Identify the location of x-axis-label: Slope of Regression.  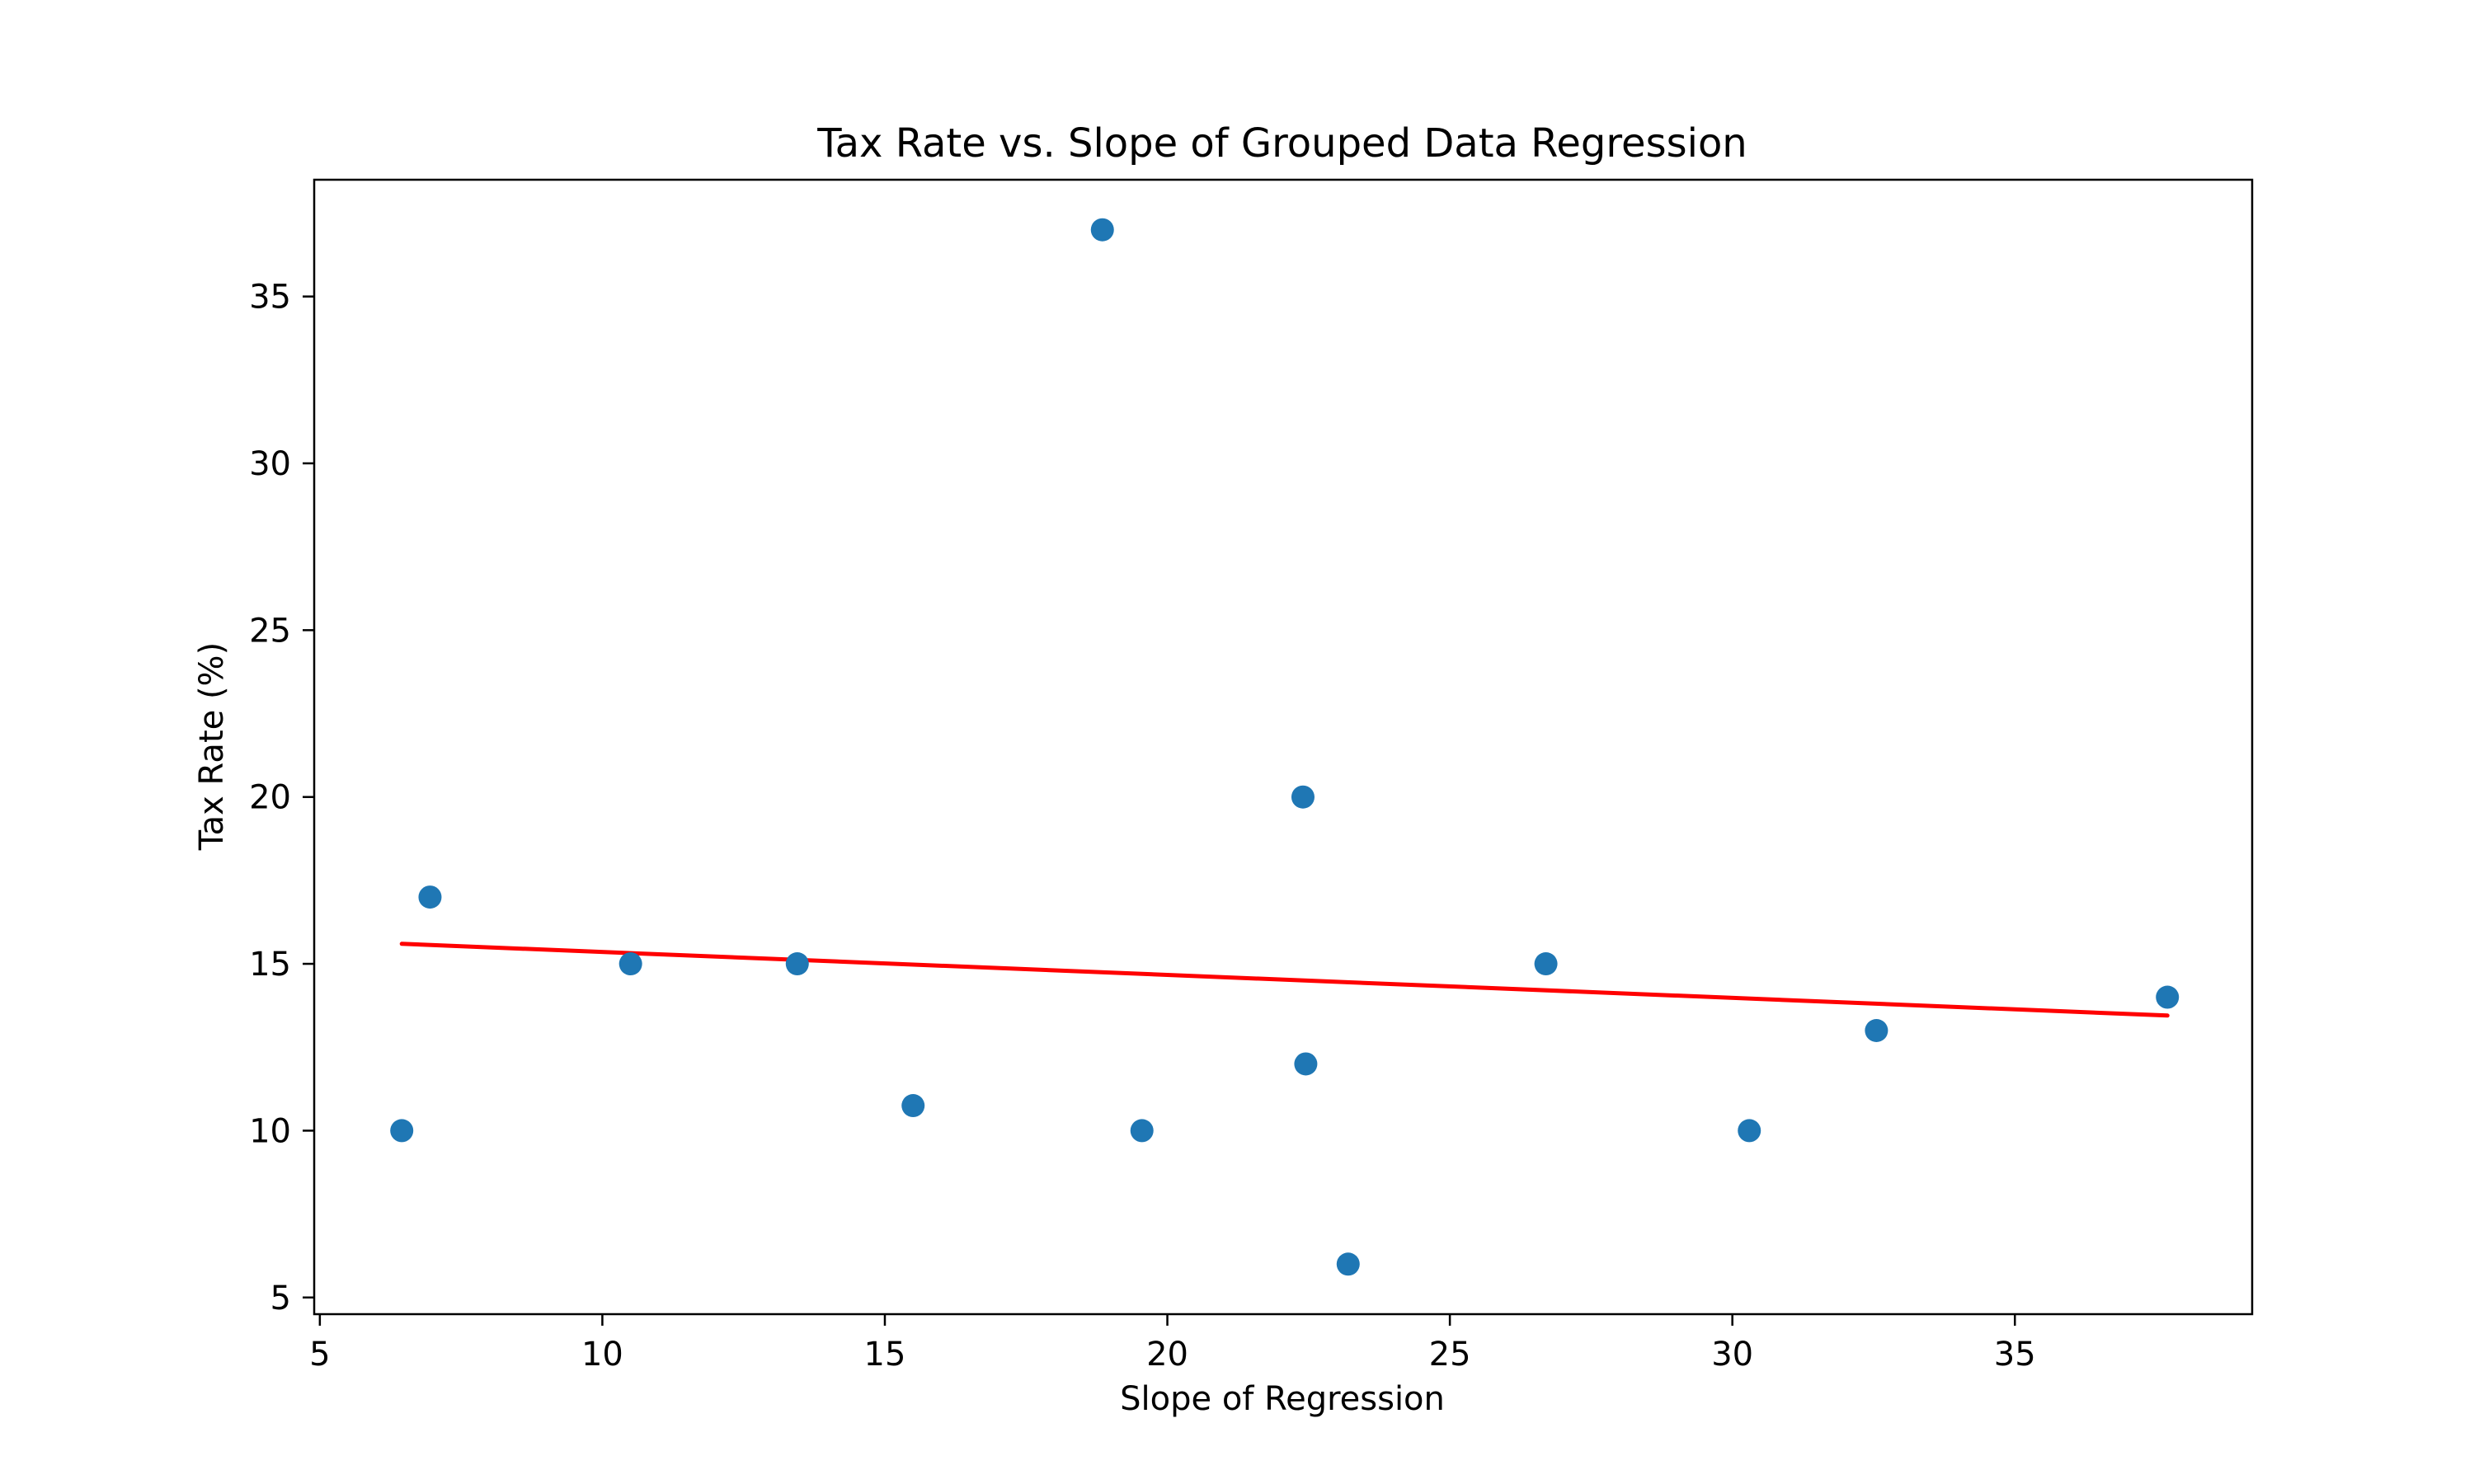
(1282, 1399).